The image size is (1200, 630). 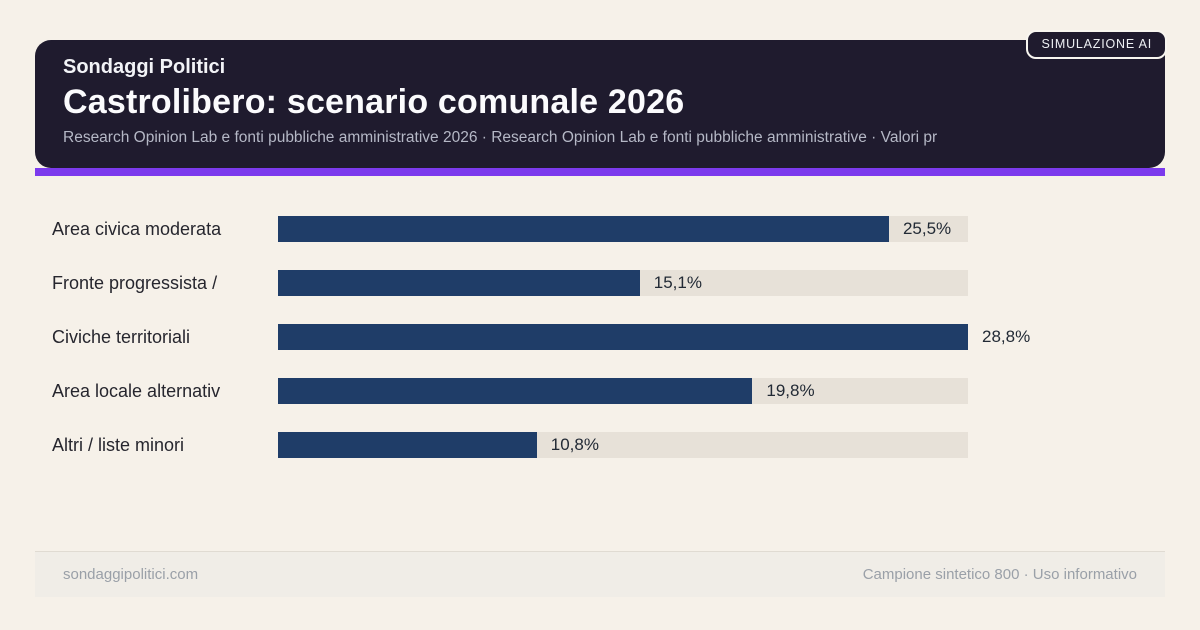 I want to click on bar-value-label: 28,8%, so click(x=1006, y=336).